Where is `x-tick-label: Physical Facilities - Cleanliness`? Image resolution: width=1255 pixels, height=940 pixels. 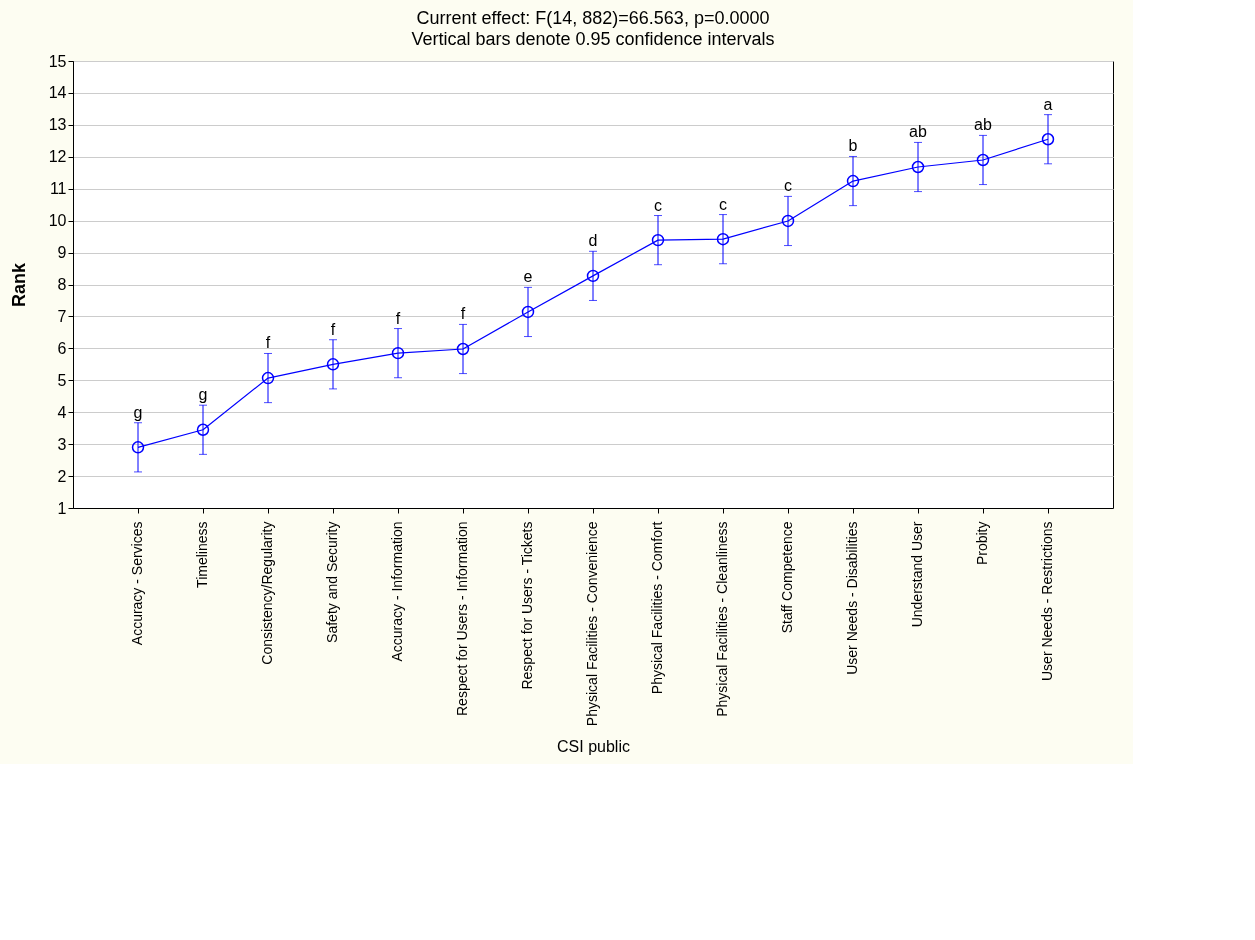 x-tick-label: Physical Facilities - Cleanliness is located at coordinates (722, 619).